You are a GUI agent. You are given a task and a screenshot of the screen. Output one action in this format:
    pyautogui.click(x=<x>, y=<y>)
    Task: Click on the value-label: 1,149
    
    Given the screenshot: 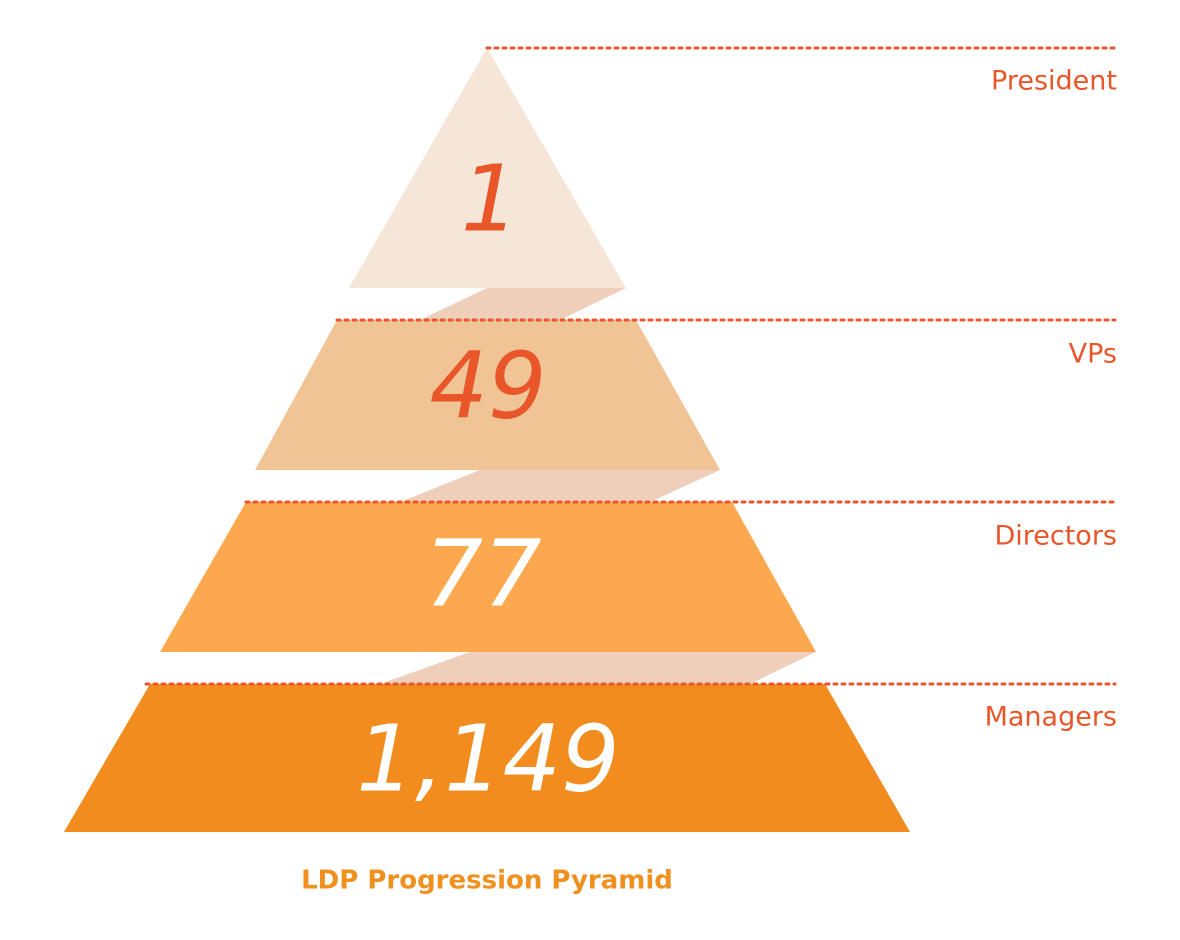 What is the action you would take?
    pyautogui.click(x=487, y=758)
    